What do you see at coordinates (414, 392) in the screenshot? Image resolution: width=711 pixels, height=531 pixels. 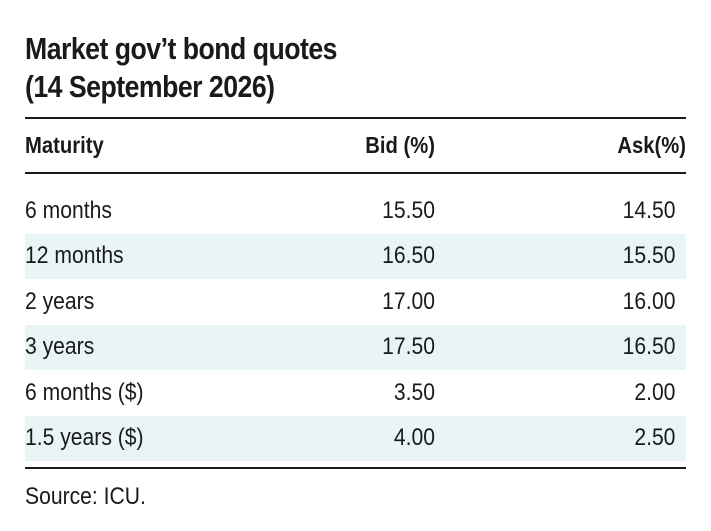 I see `cell-bid: 3.50` at bounding box center [414, 392].